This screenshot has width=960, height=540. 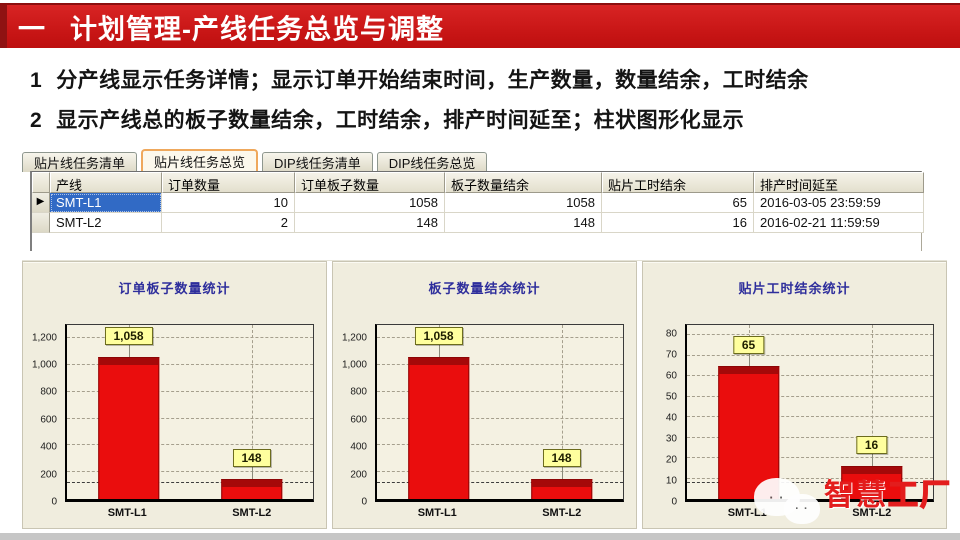 I want to click on tab-3: DIP线任务清单, so click(x=317, y=162).